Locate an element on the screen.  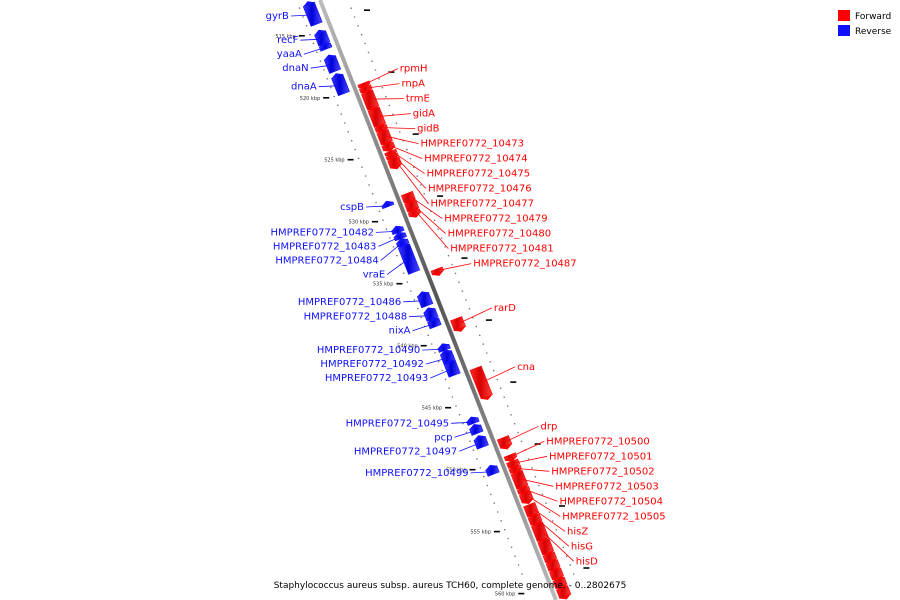
gene-label-hmpref0772-10477: HMPREF0772_10477 is located at coordinates (482, 204).